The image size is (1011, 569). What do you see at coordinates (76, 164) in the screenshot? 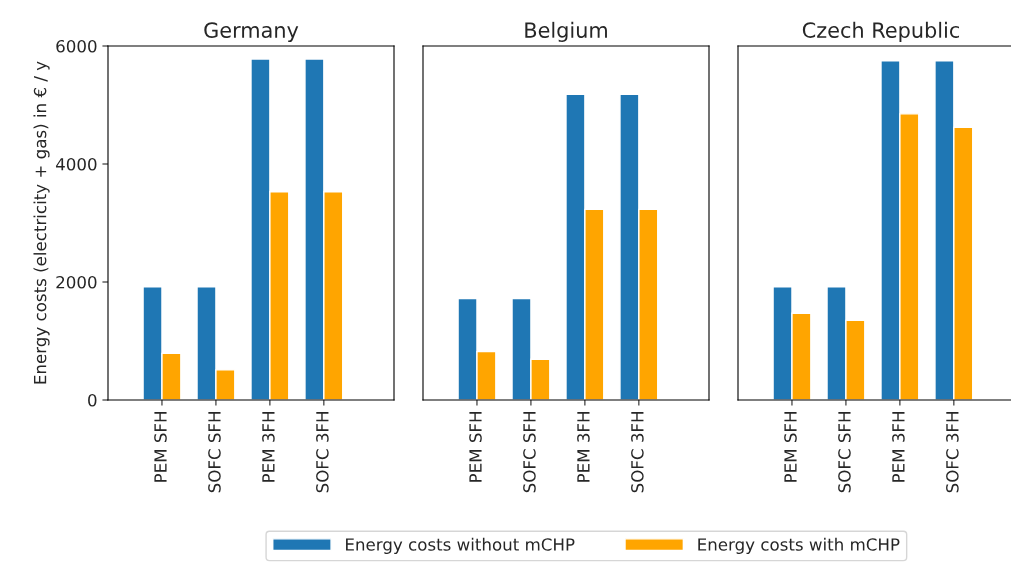
I see `y-tick-label: 4000` at bounding box center [76, 164].